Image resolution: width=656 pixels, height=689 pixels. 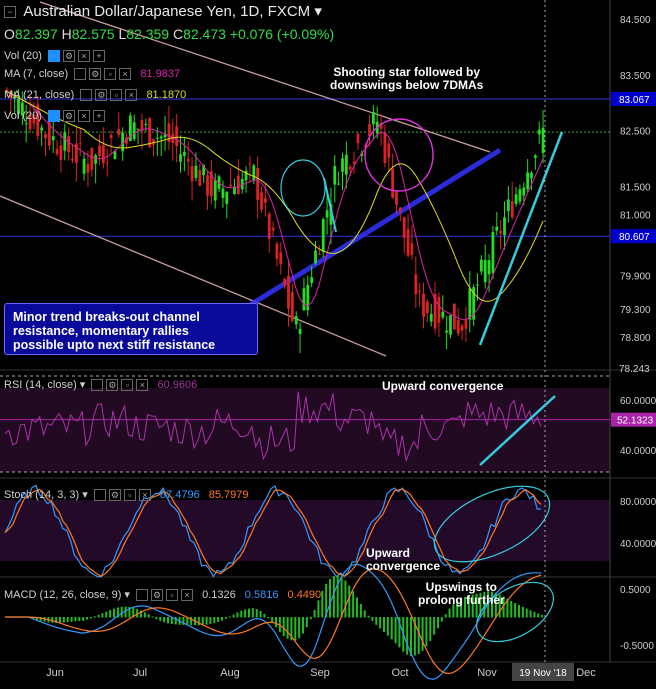 I want to click on rsi-value: 60.9606, so click(x=177, y=385).